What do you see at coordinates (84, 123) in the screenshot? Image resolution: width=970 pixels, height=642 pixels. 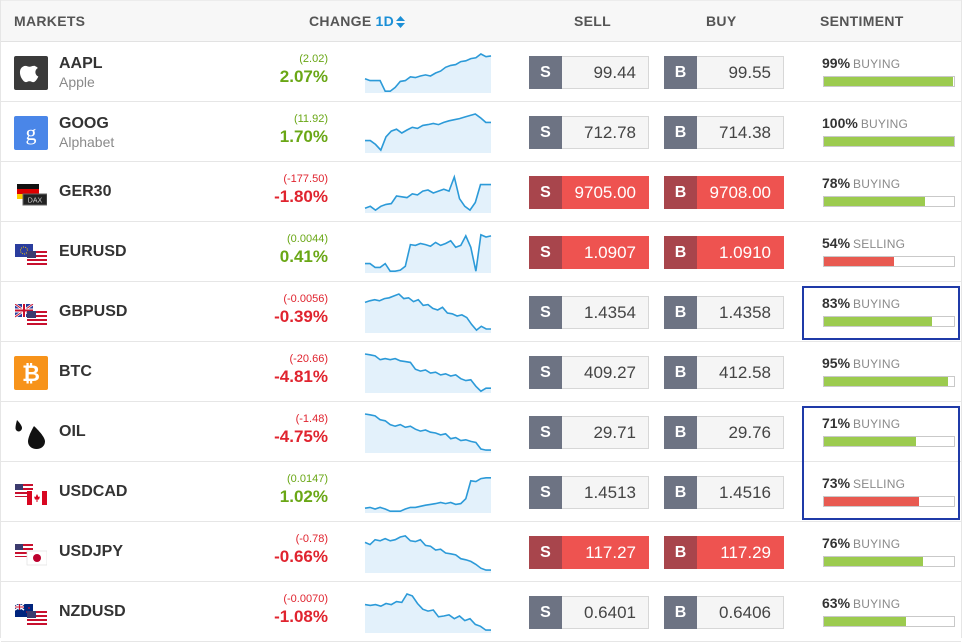 I see `market-symbol: GOOG` at bounding box center [84, 123].